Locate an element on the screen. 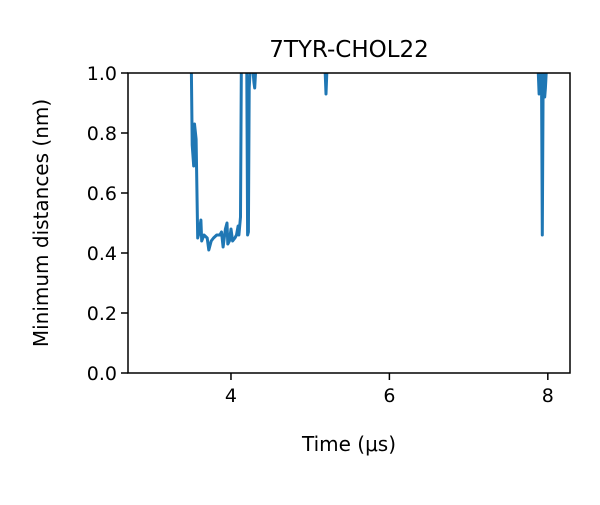 The height and width of the screenshot is (505, 600). y-tick-label: 0.0 is located at coordinates (102, 374).